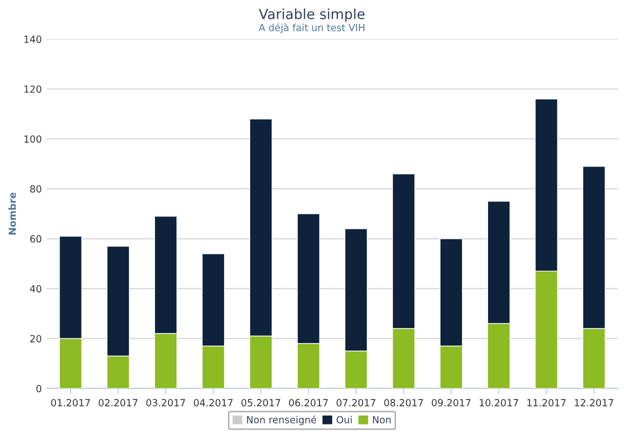  What do you see at coordinates (344, 420) in the screenshot?
I see `legend-label: Oui` at bounding box center [344, 420].